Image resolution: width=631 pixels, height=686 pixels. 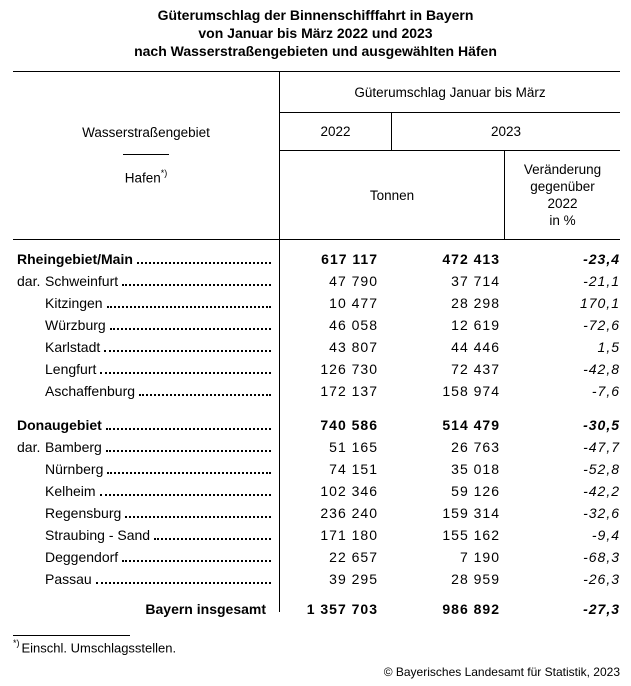 What do you see at coordinates (450, 92) in the screenshot?
I see `header-cell-span-title: Güterumschlag Januar bis März` at bounding box center [450, 92].